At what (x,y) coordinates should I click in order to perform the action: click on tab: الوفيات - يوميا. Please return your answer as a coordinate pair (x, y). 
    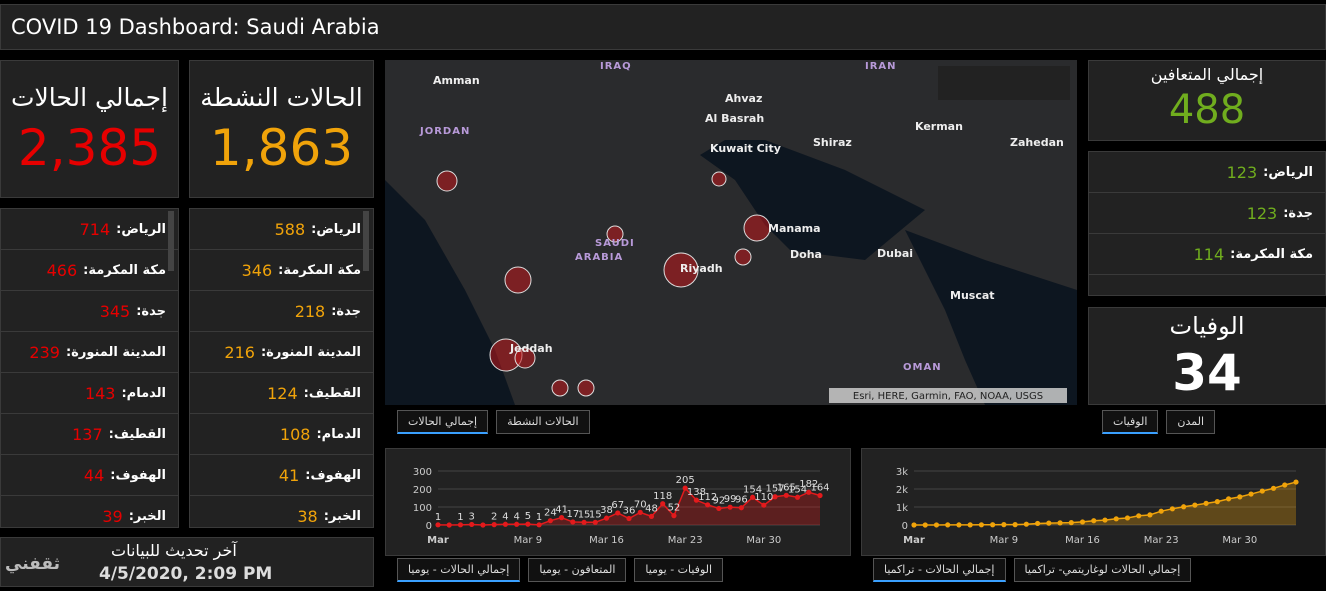
    Looking at the image, I should click on (679, 570).